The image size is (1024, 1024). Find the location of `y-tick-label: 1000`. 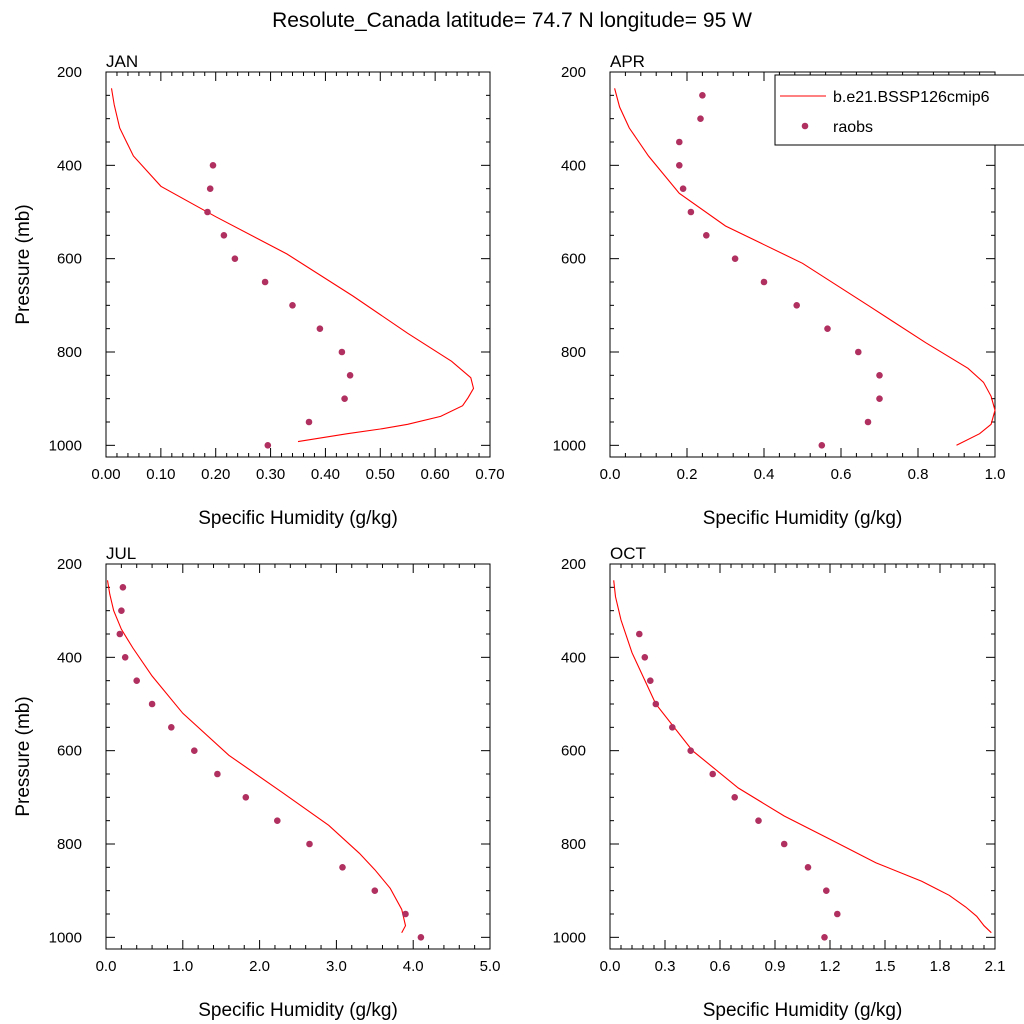

y-tick-label: 1000 is located at coordinates (65, 937).